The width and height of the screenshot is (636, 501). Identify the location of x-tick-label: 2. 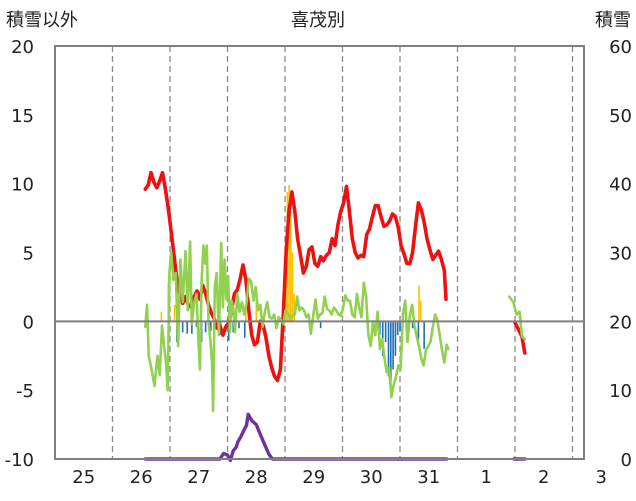
(543, 477).